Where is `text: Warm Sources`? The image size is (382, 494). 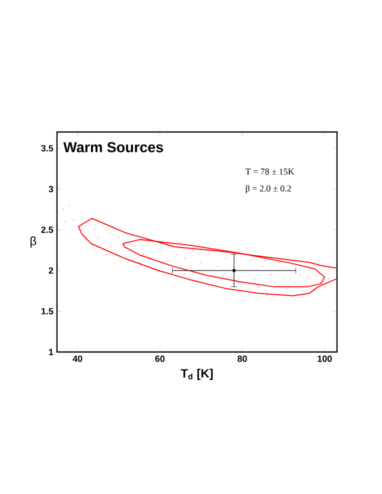 text: Warm Sources is located at coordinates (113, 147).